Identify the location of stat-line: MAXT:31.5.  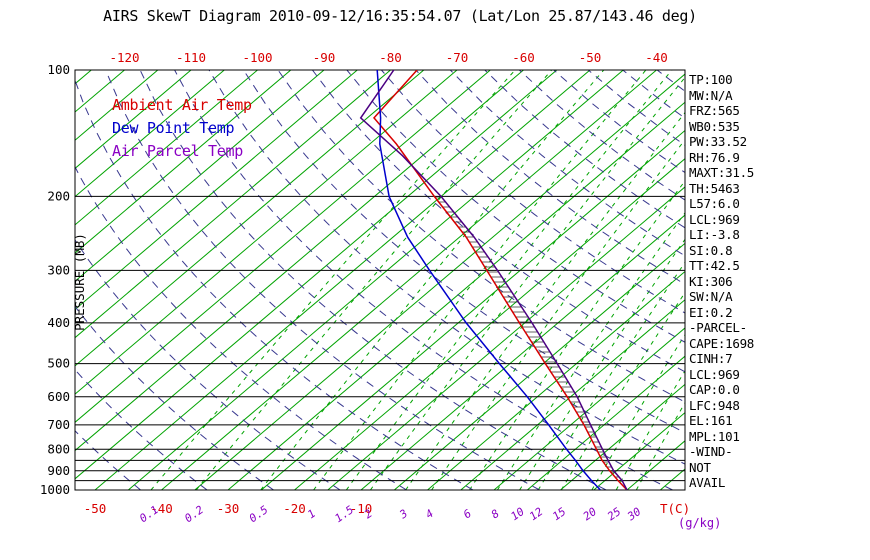
(722, 172).